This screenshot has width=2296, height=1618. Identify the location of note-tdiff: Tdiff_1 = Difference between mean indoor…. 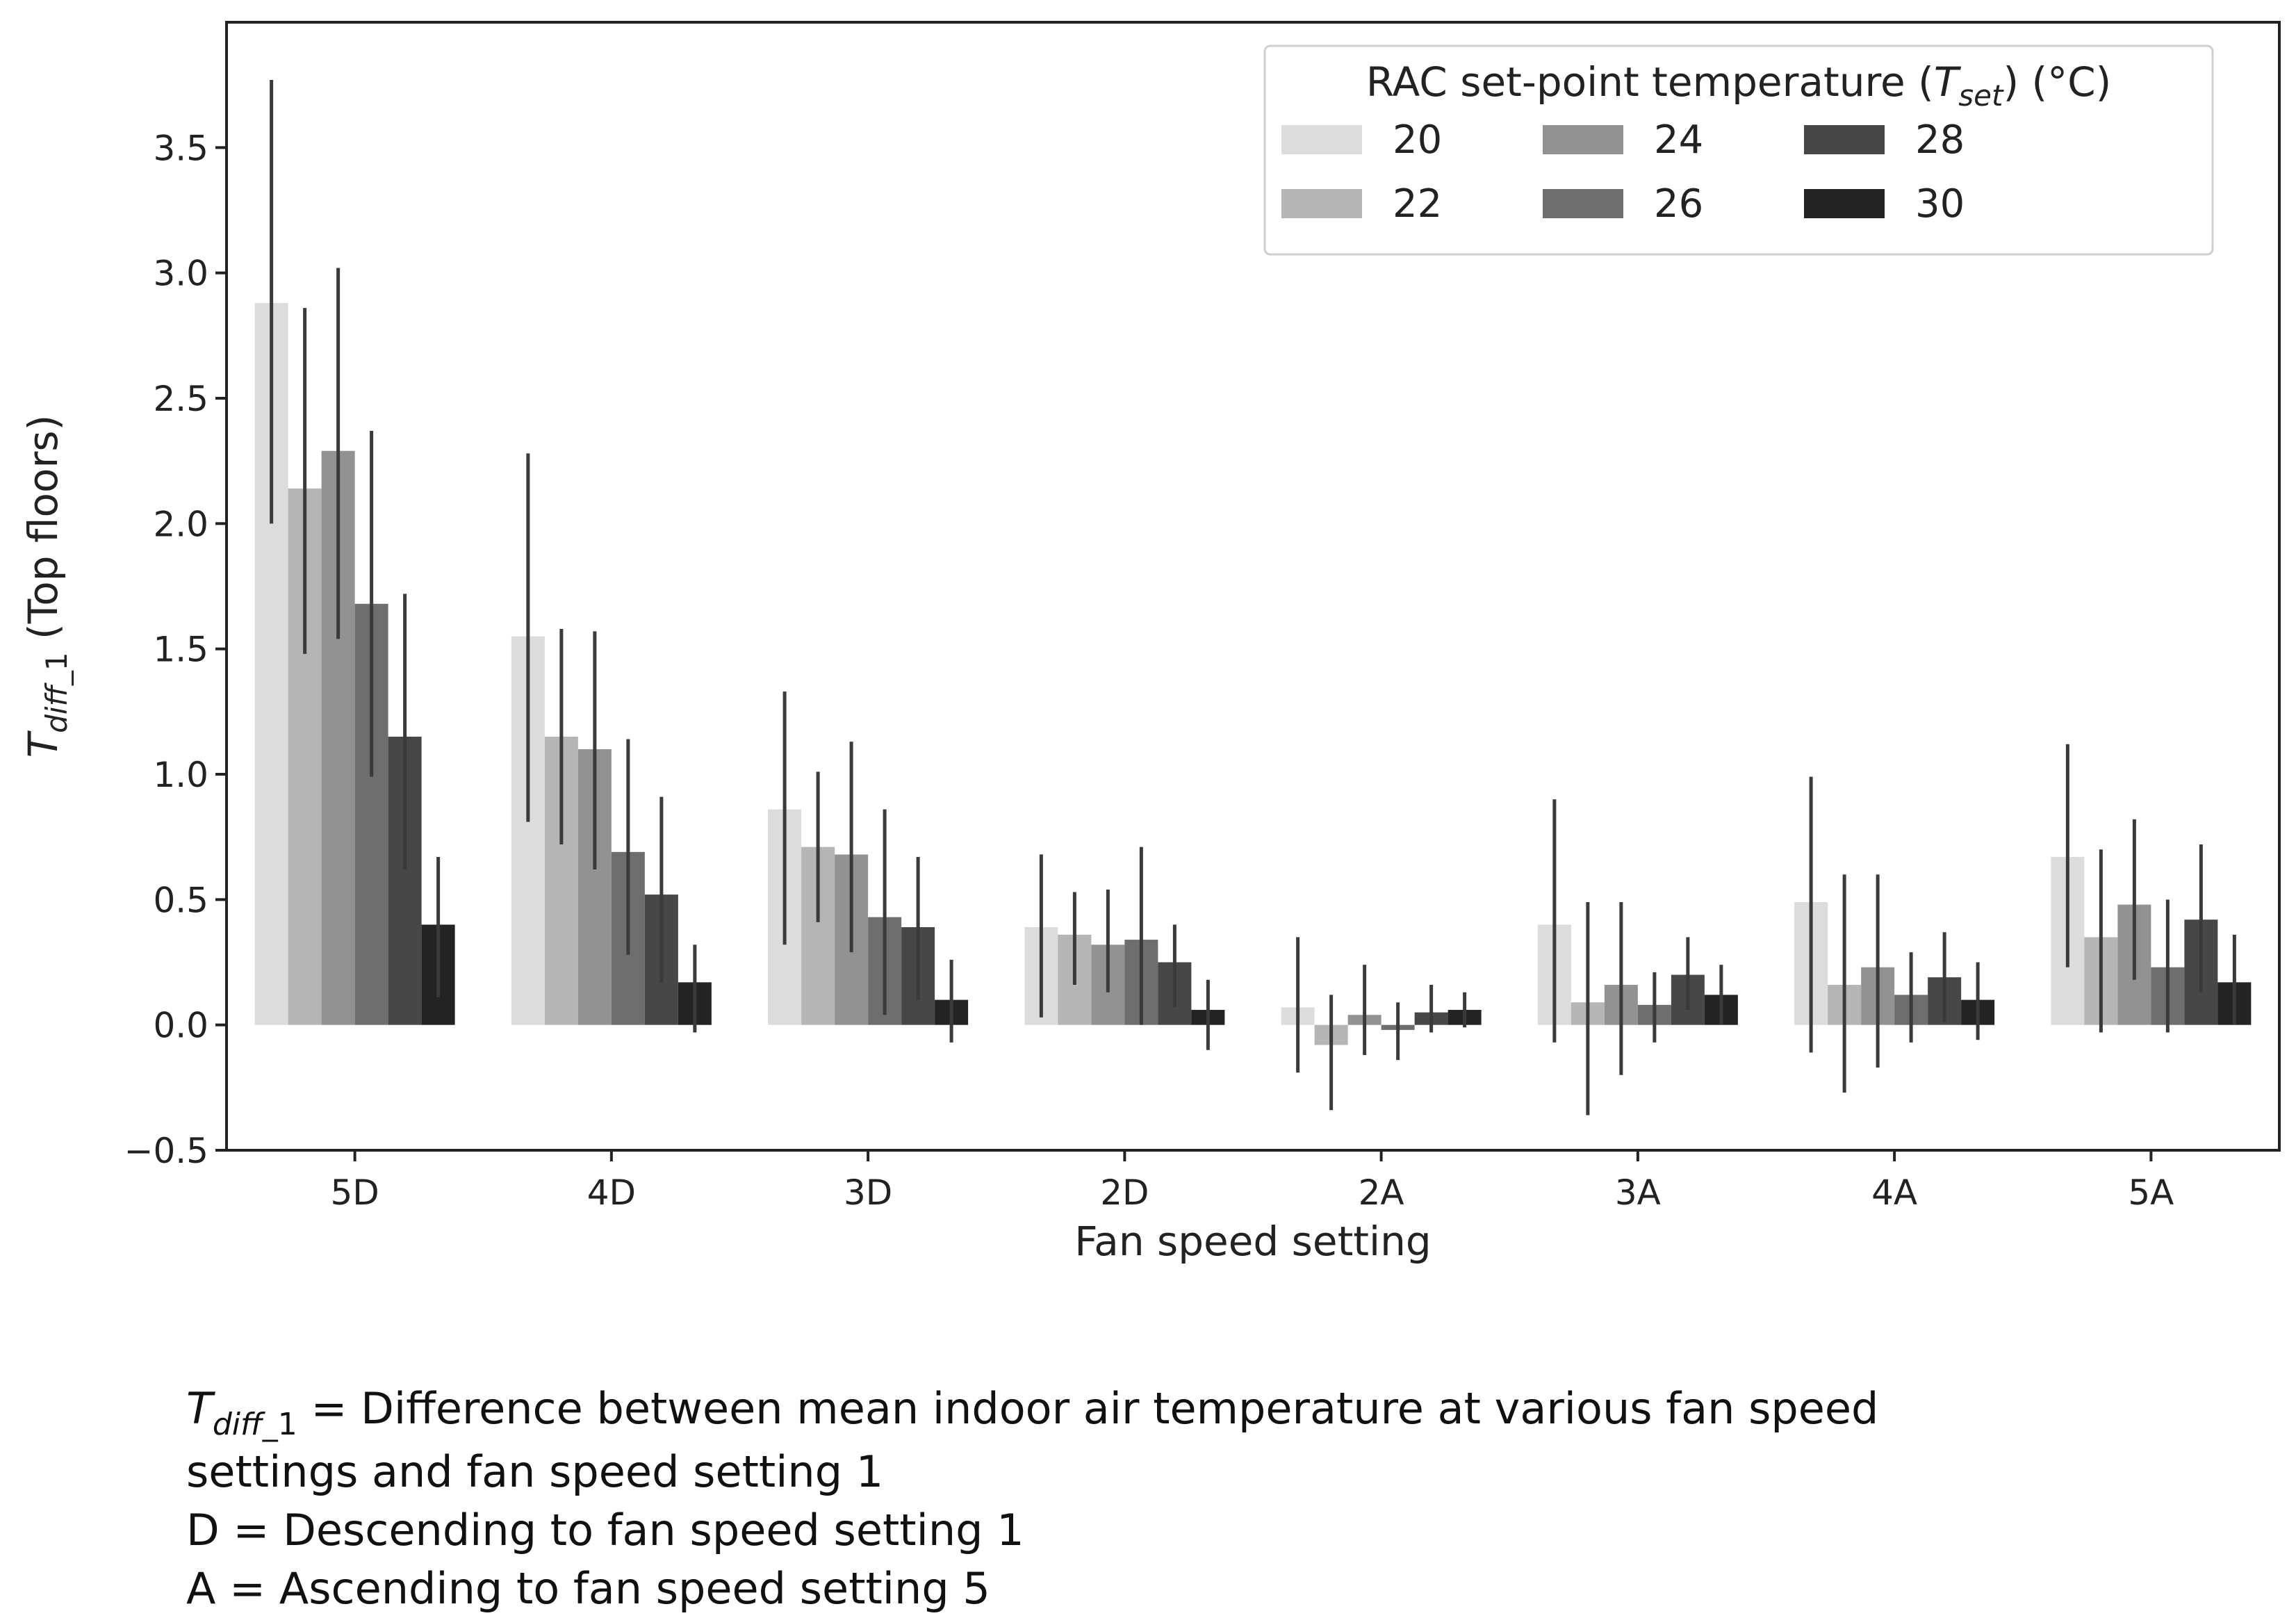
(1193, 1411).